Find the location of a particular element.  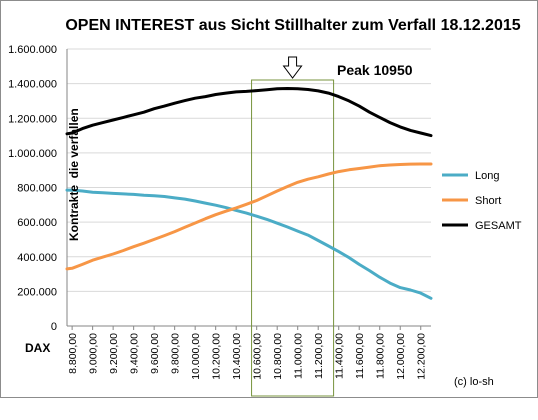

x-tick-label: 9.000,00 is located at coordinates (94, 353).